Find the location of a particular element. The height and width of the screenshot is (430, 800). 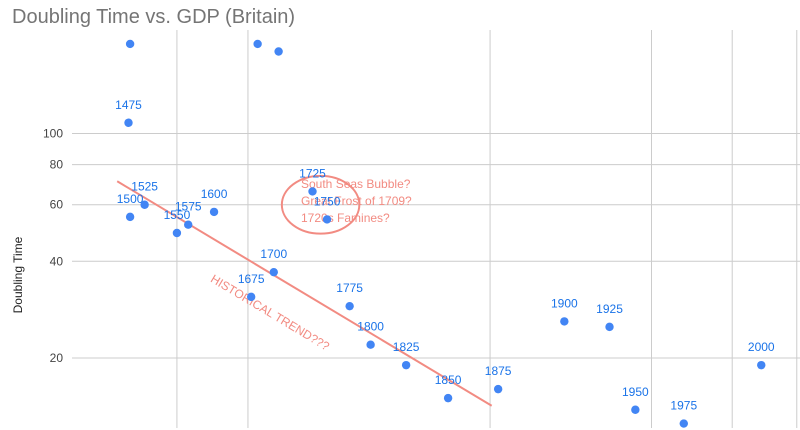

data-point-label: 1825 is located at coordinates (406, 347).